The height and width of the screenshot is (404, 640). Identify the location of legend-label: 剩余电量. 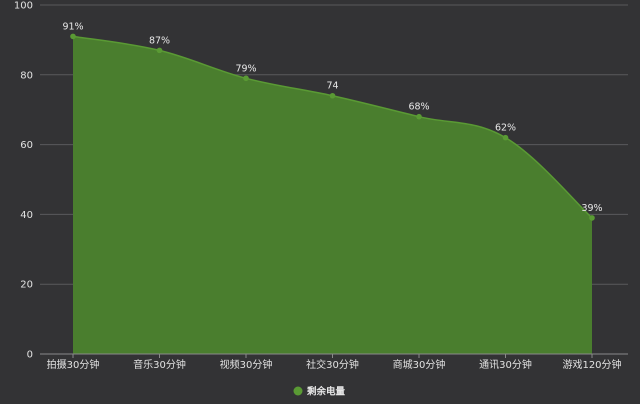
(326, 392).